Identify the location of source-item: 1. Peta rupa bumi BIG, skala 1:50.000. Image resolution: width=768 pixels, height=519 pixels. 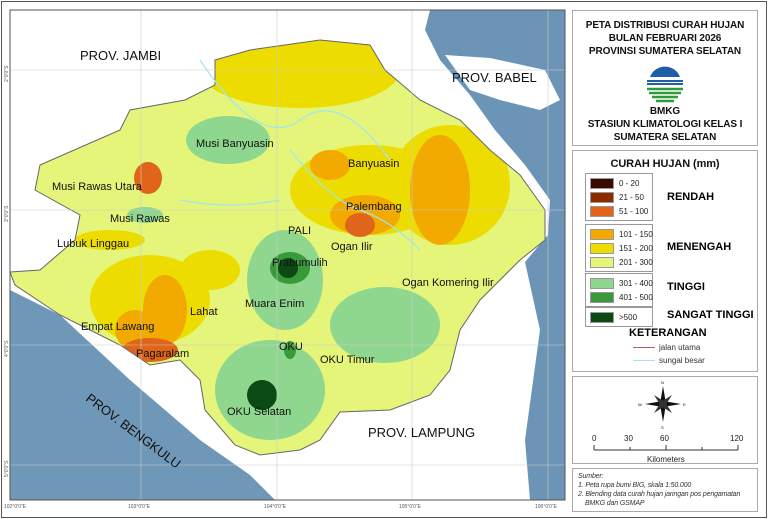
(635, 485).